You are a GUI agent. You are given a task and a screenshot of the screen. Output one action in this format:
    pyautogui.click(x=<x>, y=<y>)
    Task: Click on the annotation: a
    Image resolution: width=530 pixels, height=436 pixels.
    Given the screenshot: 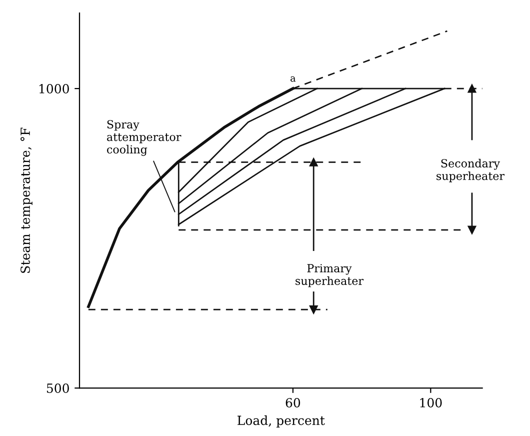 What is the action you would take?
    pyautogui.click(x=293, y=79)
    